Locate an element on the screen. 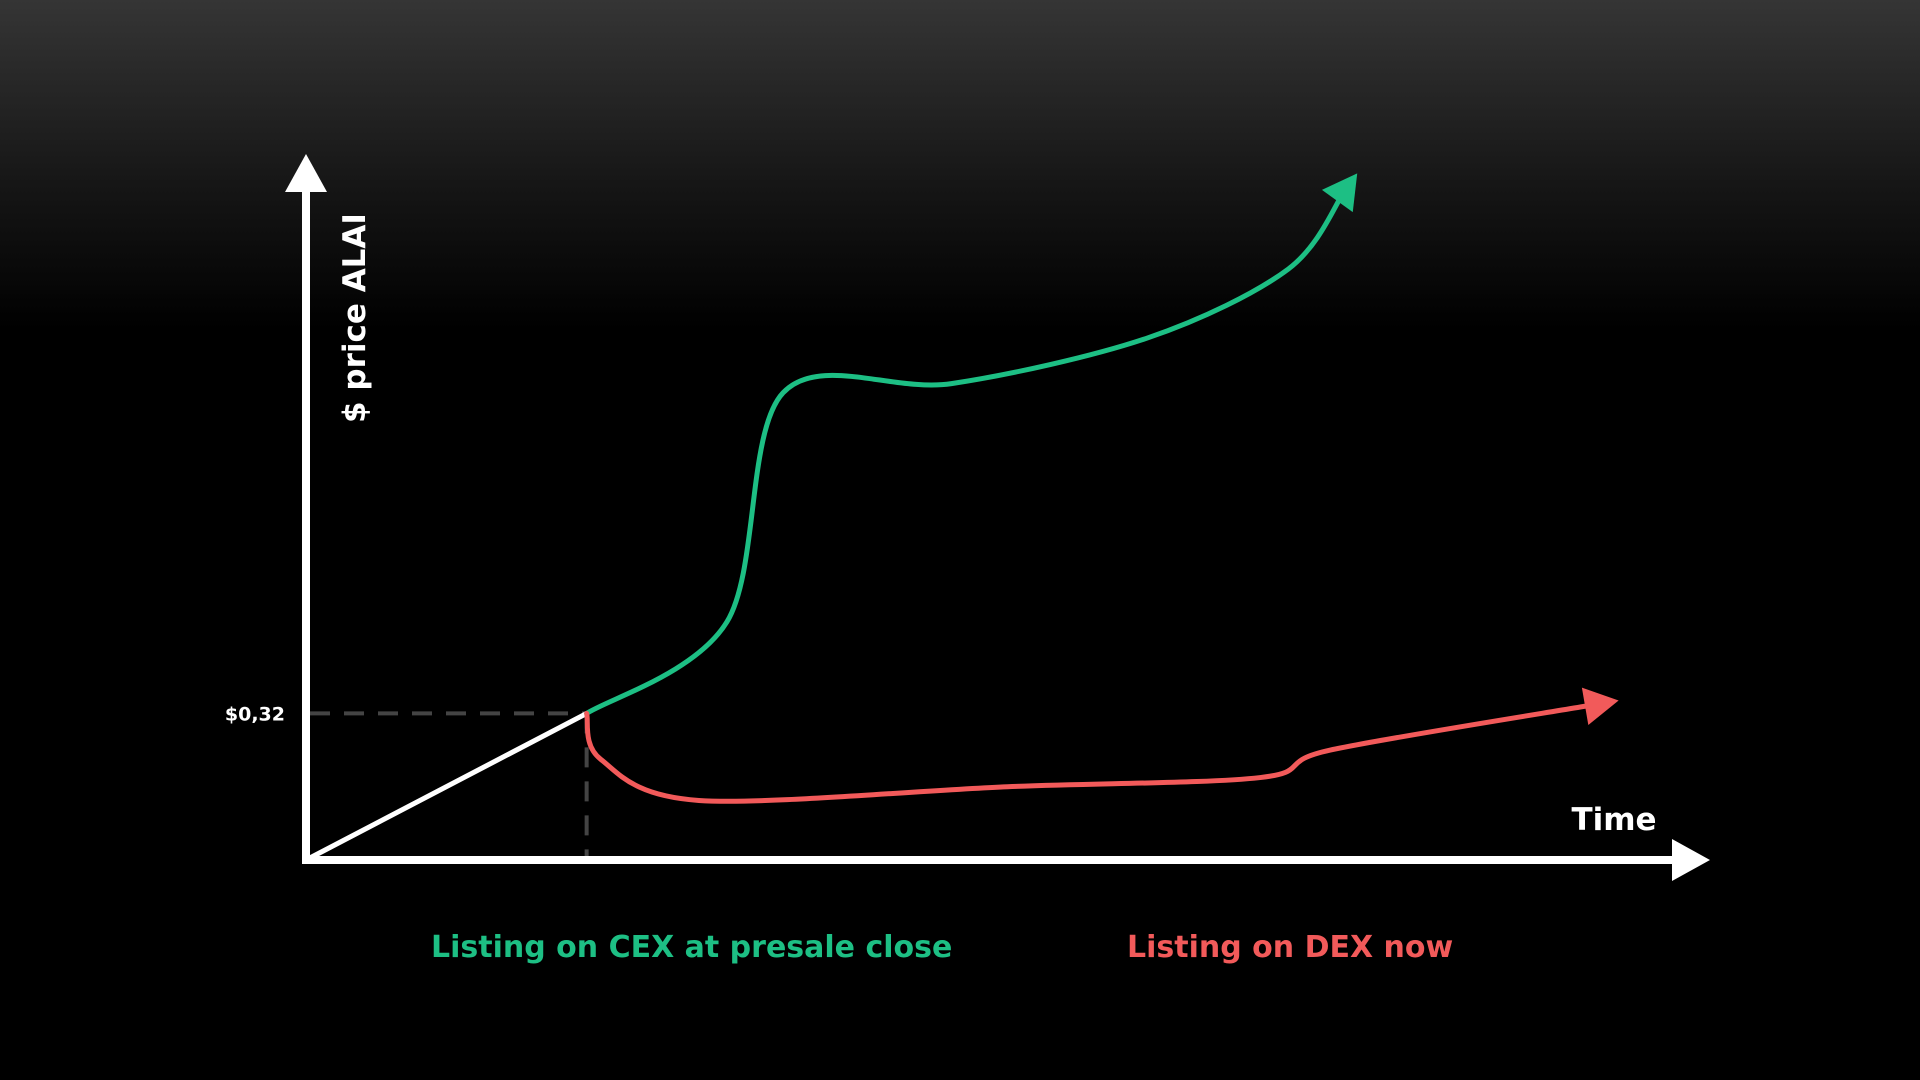 The width and height of the screenshot is (1920, 1080). y-axis-arrow is located at coordinates (306, 173).